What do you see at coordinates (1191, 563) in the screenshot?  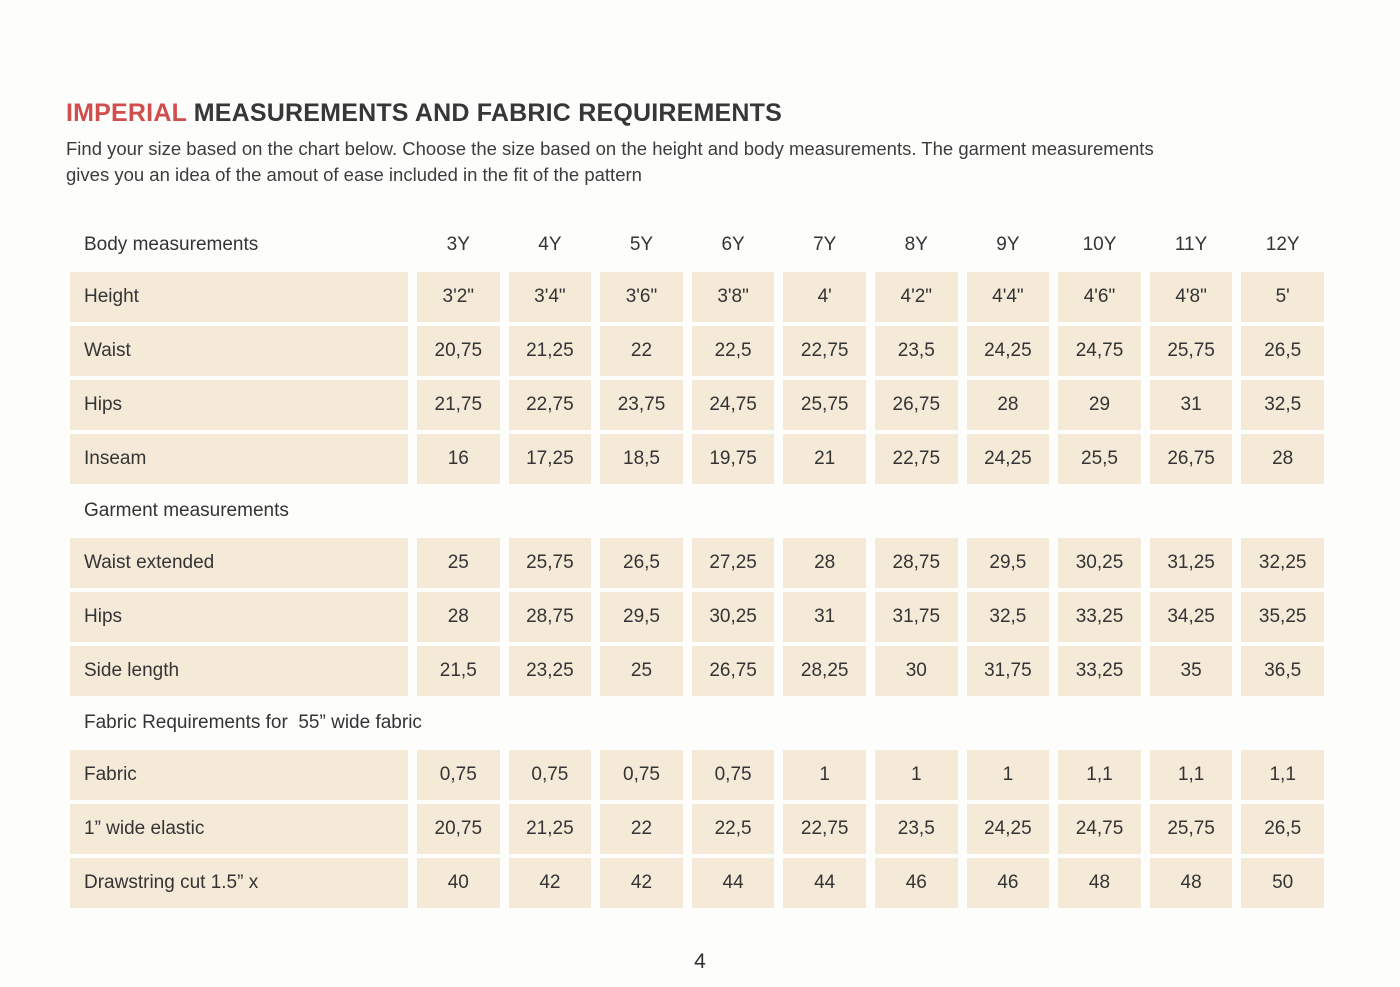 I see `value-cell: 31,25` at bounding box center [1191, 563].